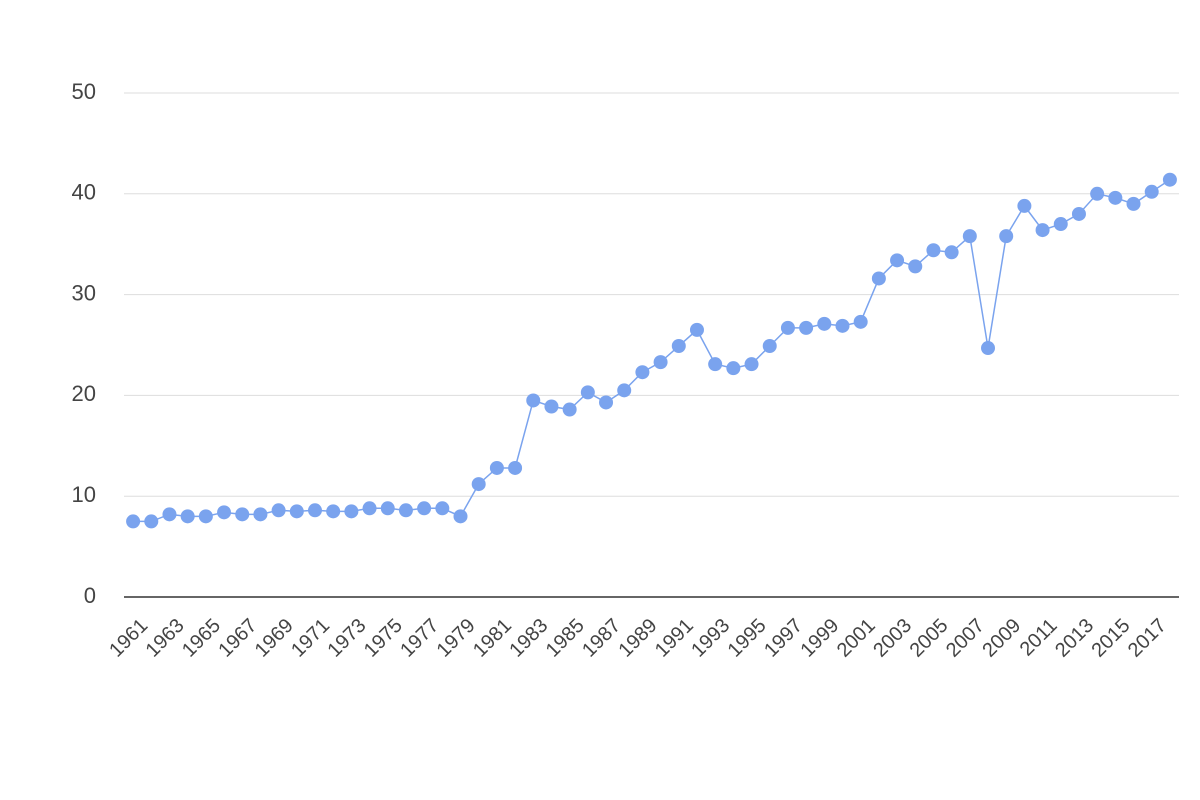  Describe the element at coordinates (1074, 638) in the screenshot. I see `x-tick-label: 2013` at that location.